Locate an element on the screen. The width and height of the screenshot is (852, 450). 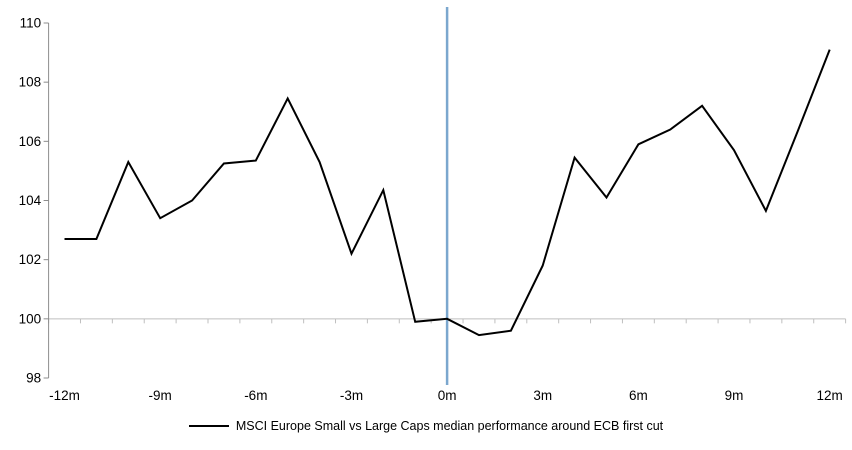
y-tick-label: 98 is located at coordinates (33, 378).